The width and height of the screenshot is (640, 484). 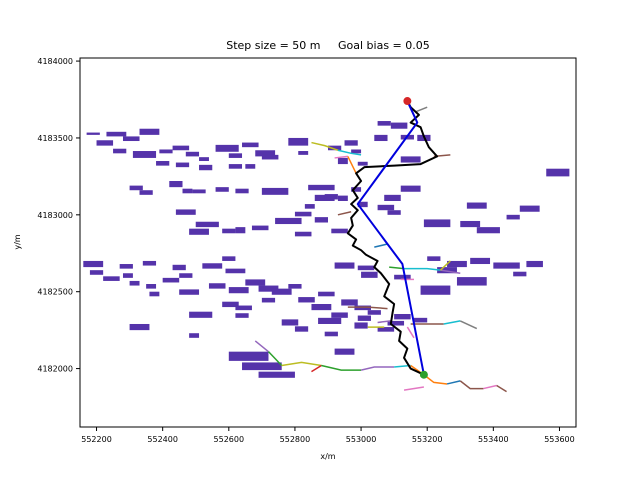 What do you see at coordinates (493, 439) in the screenshot?
I see `x-tick-label: 553400` at bounding box center [493, 439].